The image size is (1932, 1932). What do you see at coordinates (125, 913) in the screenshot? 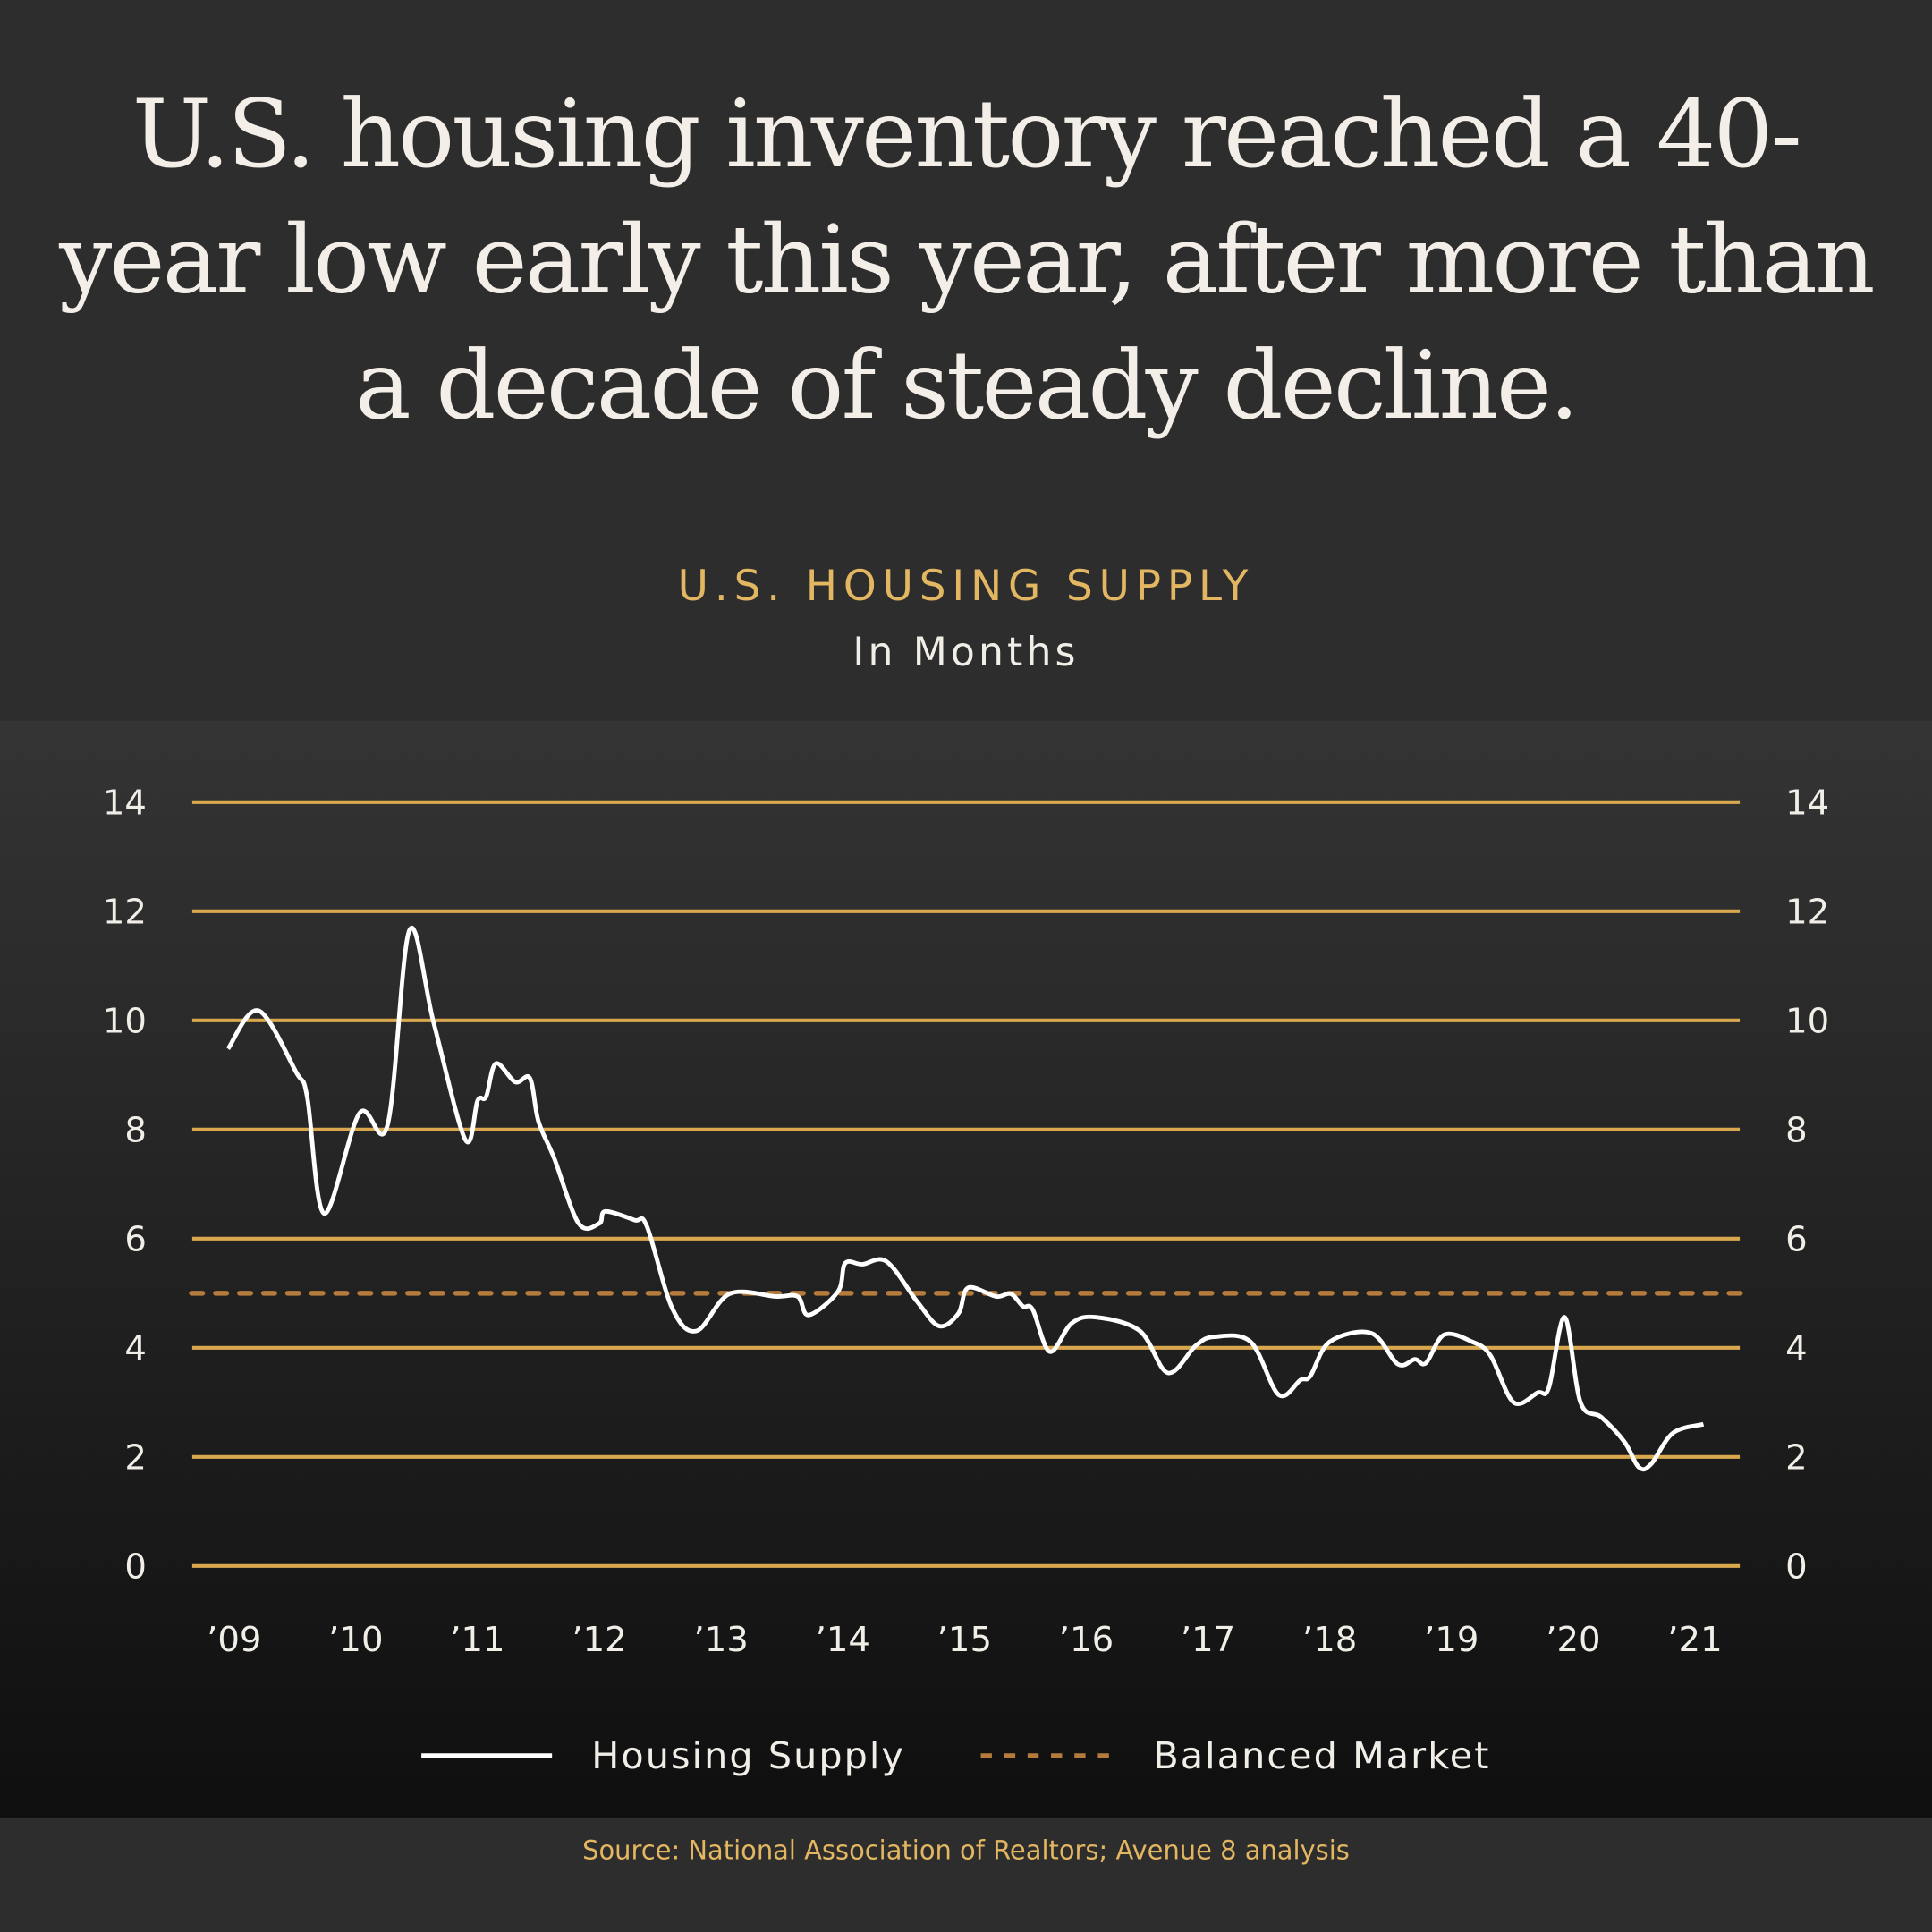
I see `y-tick-left: 12` at bounding box center [125, 913].